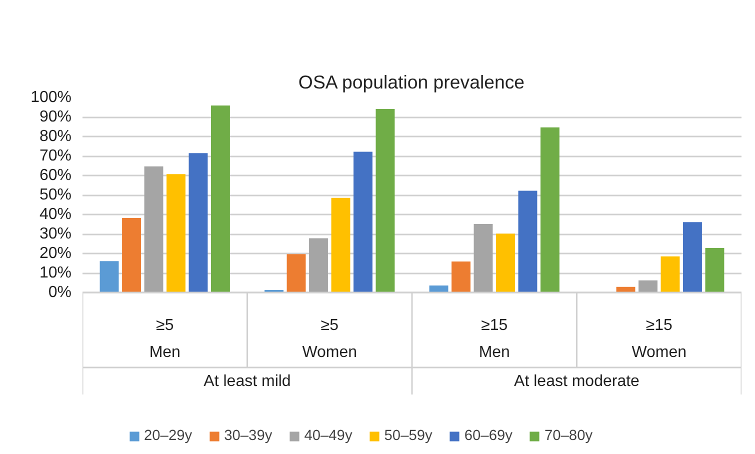 The image size is (755, 454). Describe the element at coordinates (55, 214) in the screenshot. I see `y-tick-label: 40%` at that location.